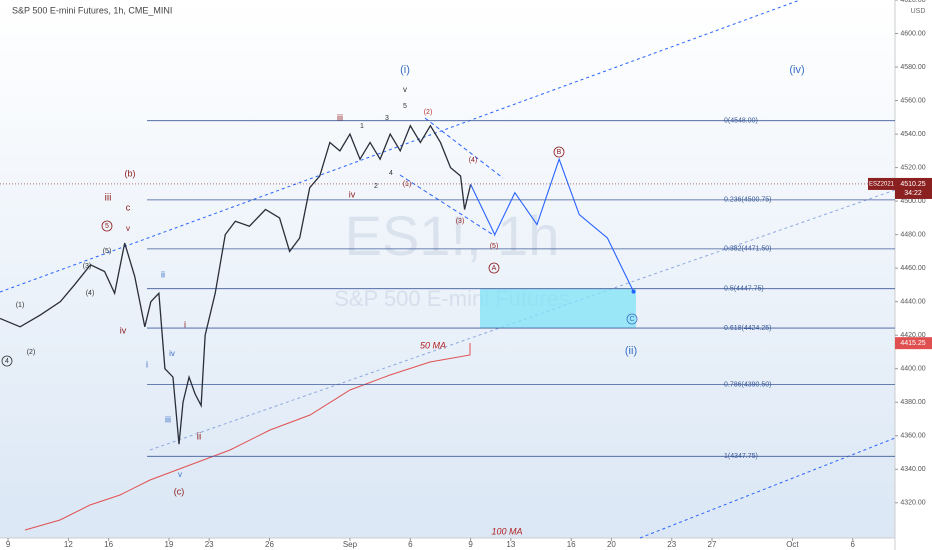 This screenshot has width=932, height=550. Describe the element at coordinates (767, 488) in the screenshot. I see `channel-line` at that location.